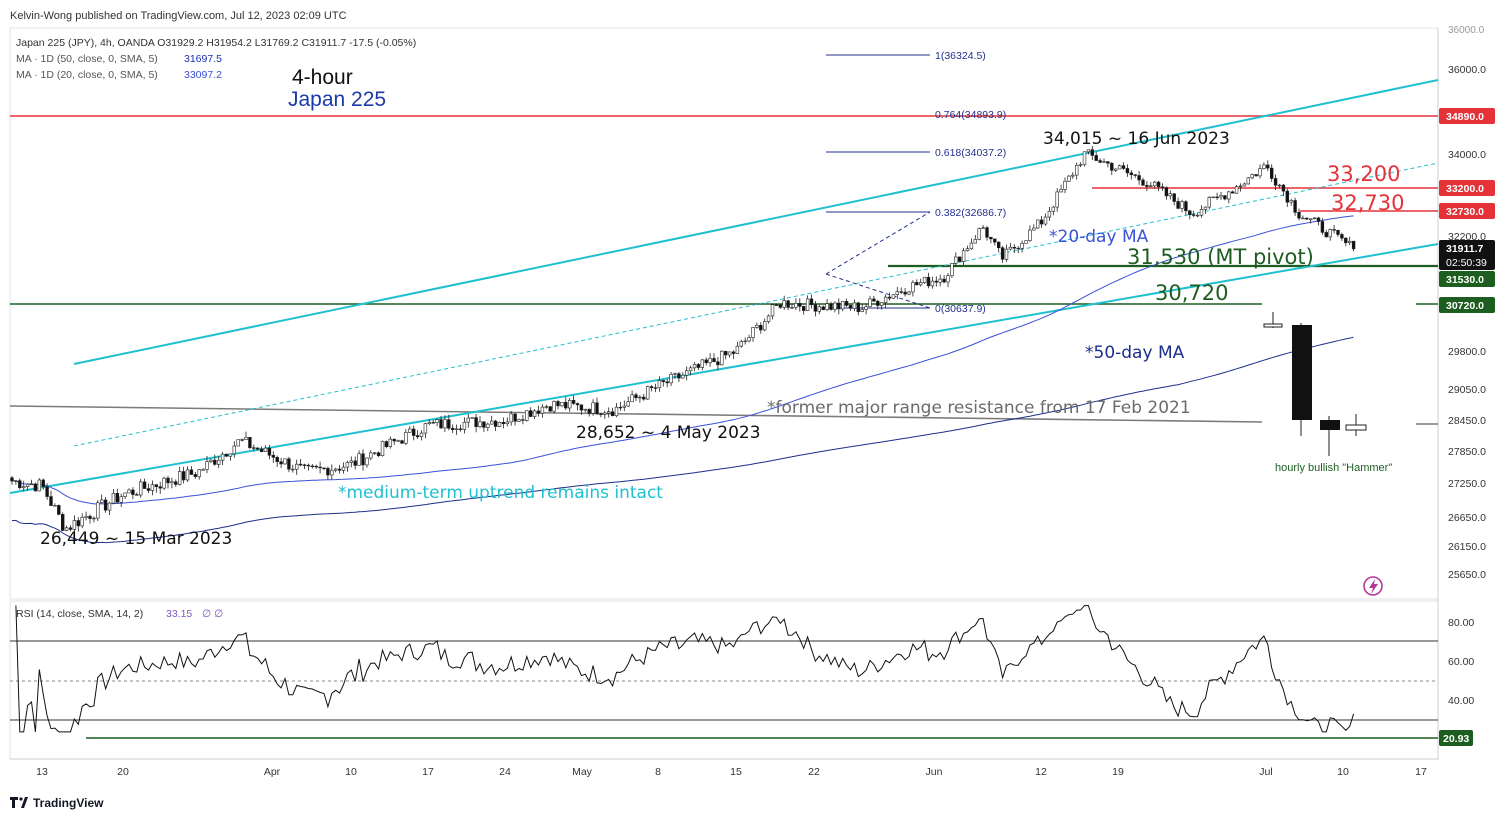  What do you see at coordinates (42, 772) in the screenshot?
I see `time-tick: 13` at bounding box center [42, 772].